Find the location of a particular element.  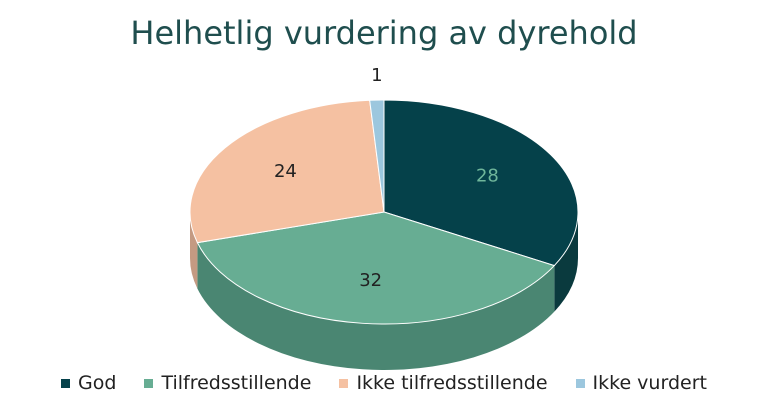

pie-side-ikke-tilfredsstillende is located at coordinates (194, 250).